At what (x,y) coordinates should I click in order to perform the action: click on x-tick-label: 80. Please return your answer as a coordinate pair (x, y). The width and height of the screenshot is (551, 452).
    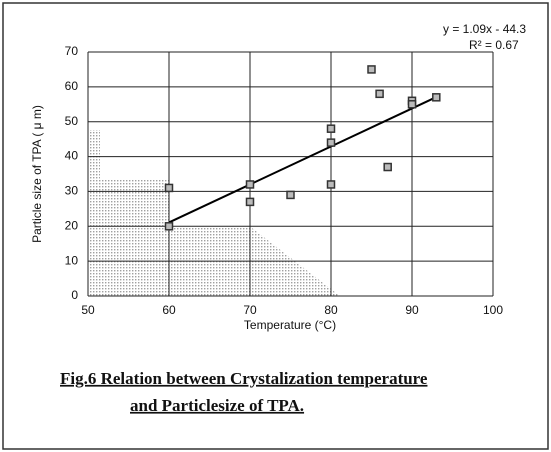
    Looking at the image, I should click on (331, 310).